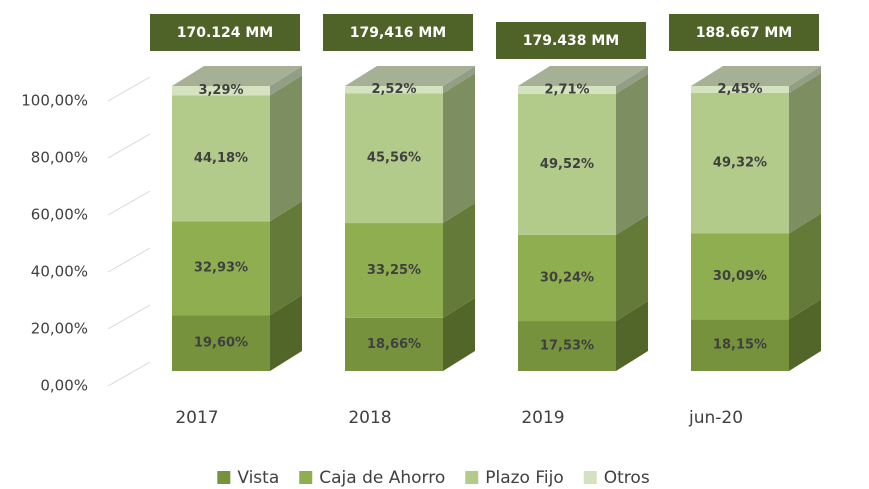 The height and width of the screenshot is (489, 869). I want to click on data-label: 19,60%, so click(221, 343).